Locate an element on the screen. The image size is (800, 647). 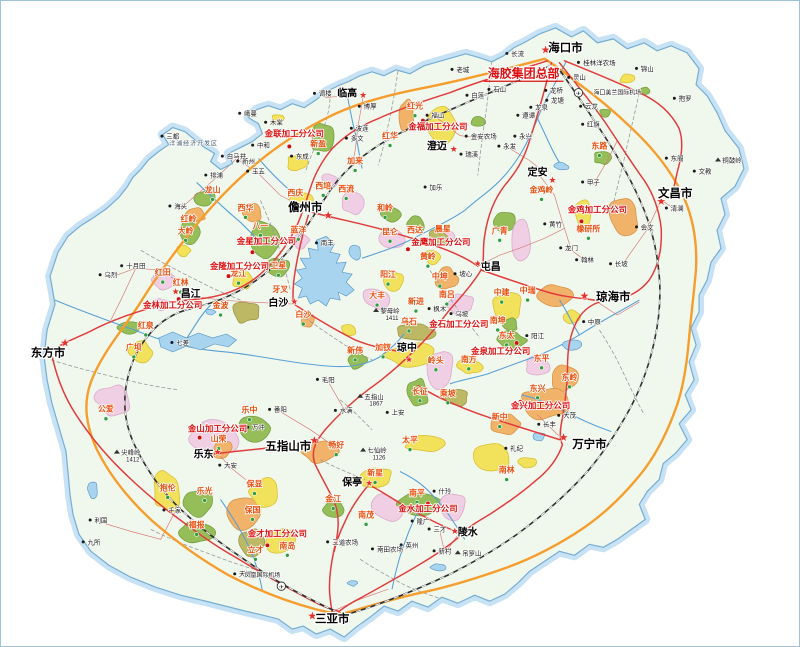
town-label: 三道农场 is located at coordinates (345, 541).